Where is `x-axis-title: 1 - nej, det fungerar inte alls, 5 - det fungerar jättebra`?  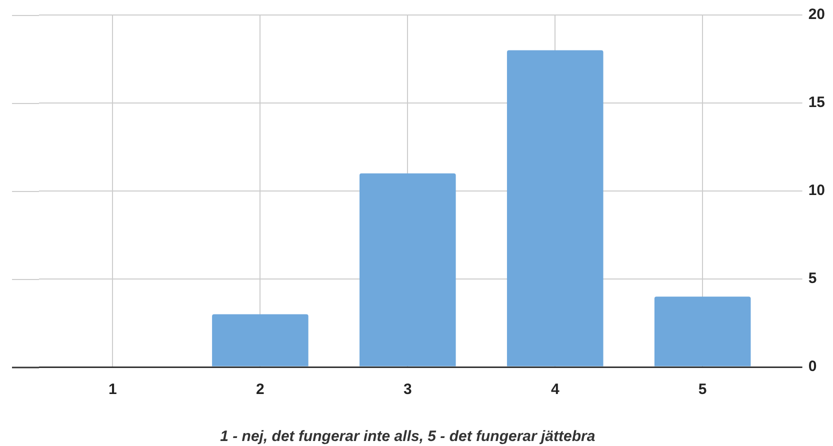
x-axis-title: 1 - nej, det fungerar inte alls, 5 - det fungerar jättebra is located at coordinates (408, 437).